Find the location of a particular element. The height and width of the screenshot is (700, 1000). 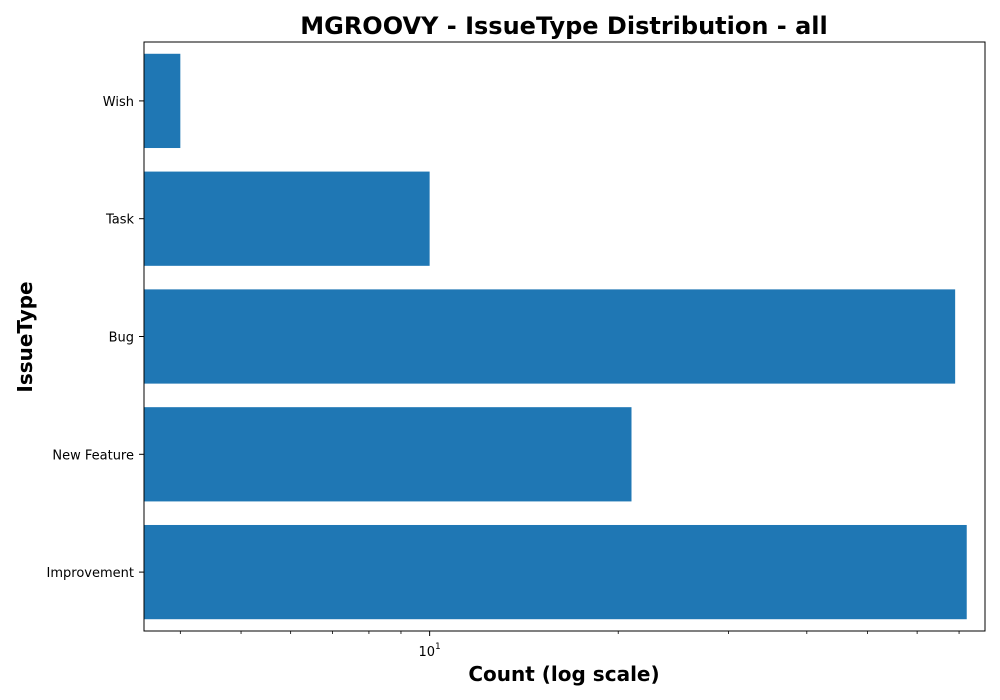

y-tick-label: Wish is located at coordinates (118, 102).